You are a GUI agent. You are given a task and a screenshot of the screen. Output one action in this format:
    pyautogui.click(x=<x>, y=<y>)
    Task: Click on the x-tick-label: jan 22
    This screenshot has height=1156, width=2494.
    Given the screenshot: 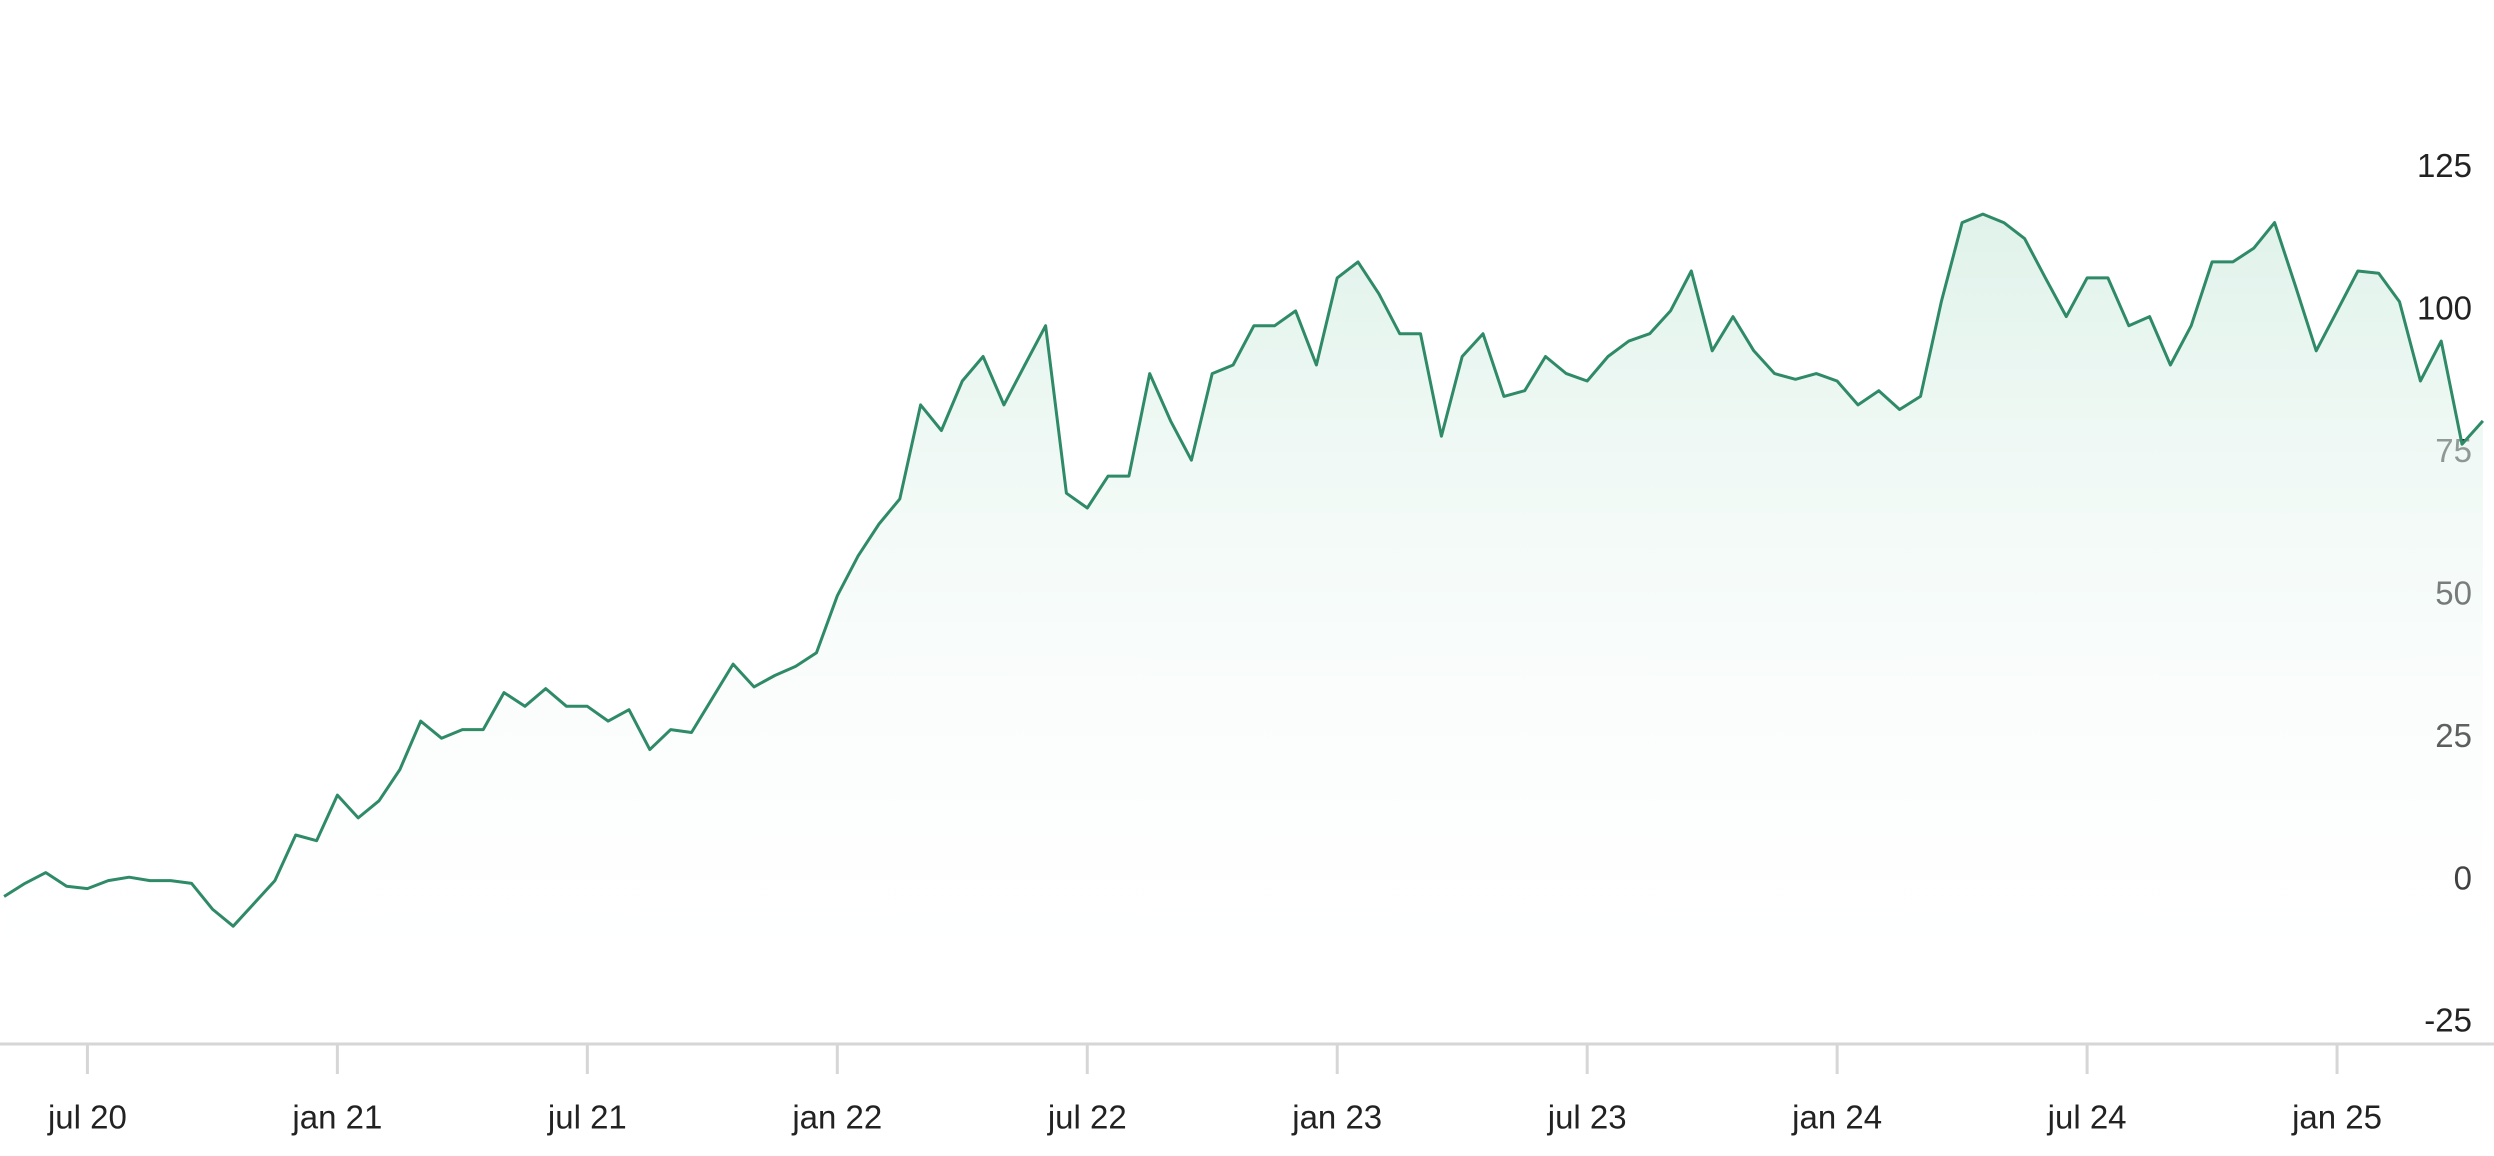 What is the action you would take?
    pyautogui.click(x=836, y=1117)
    